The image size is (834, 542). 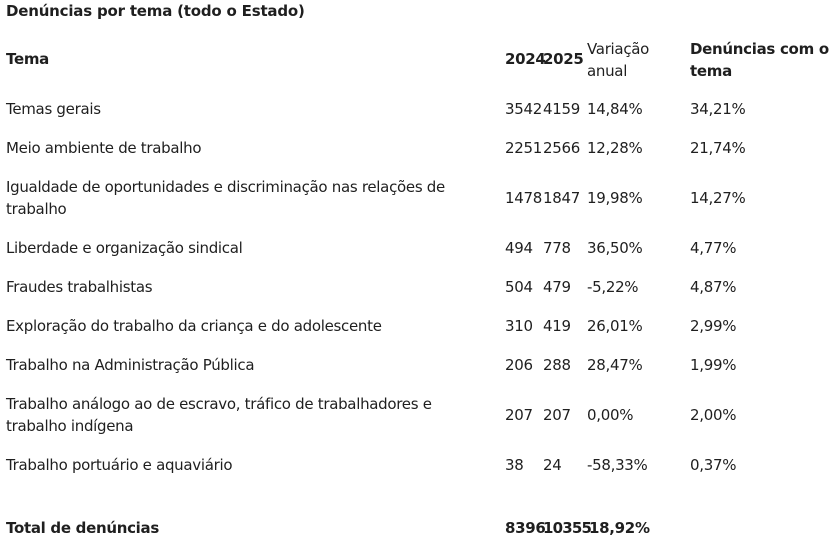 What do you see at coordinates (713, 465) in the screenshot?
I see `table-row-pct: 0,37%` at bounding box center [713, 465].